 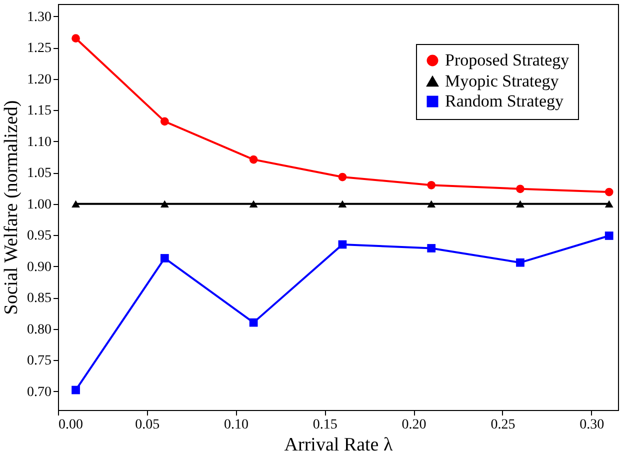 I want to click on x-tick-label: 0.15, so click(x=325, y=425).